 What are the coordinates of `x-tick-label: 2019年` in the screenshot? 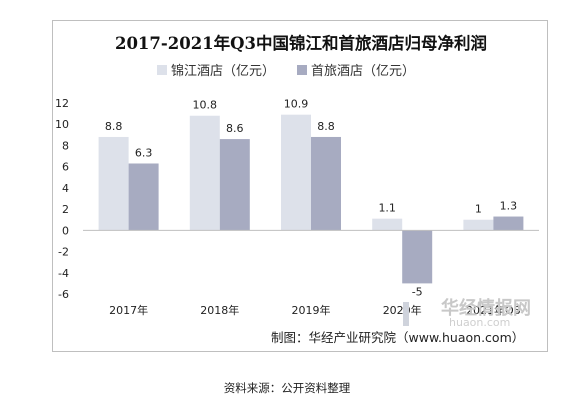 It's located at (311, 310).